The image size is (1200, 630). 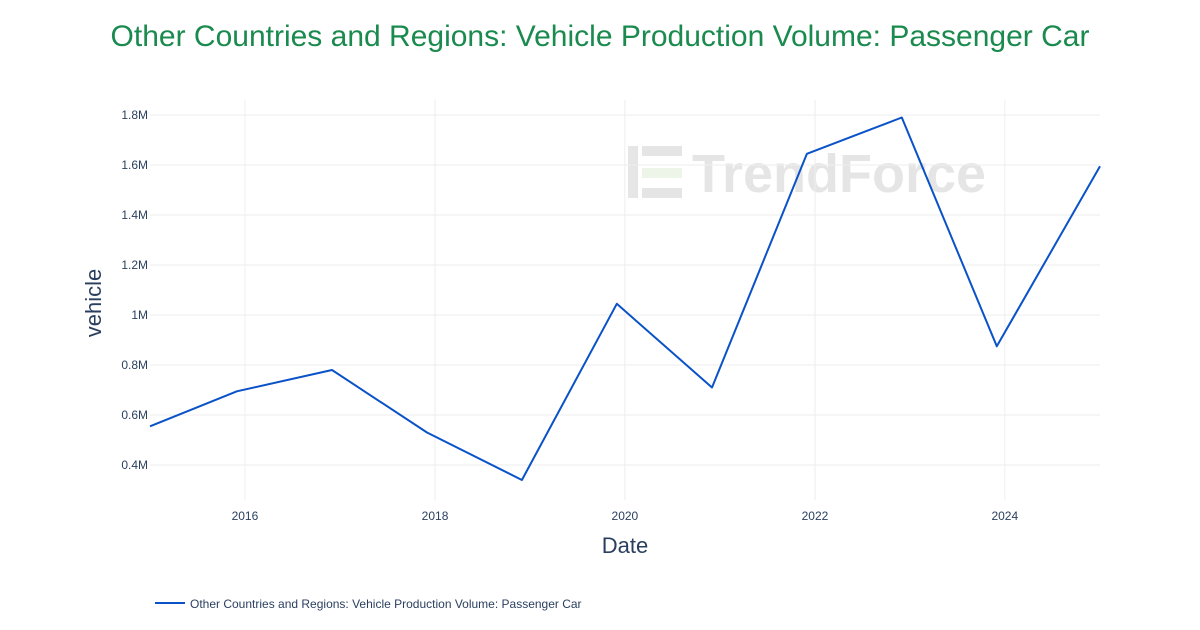 What do you see at coordinates (245, 516) in the screenshot?
I see `x-tick-label: 2016` at bounding box center [245, 516].